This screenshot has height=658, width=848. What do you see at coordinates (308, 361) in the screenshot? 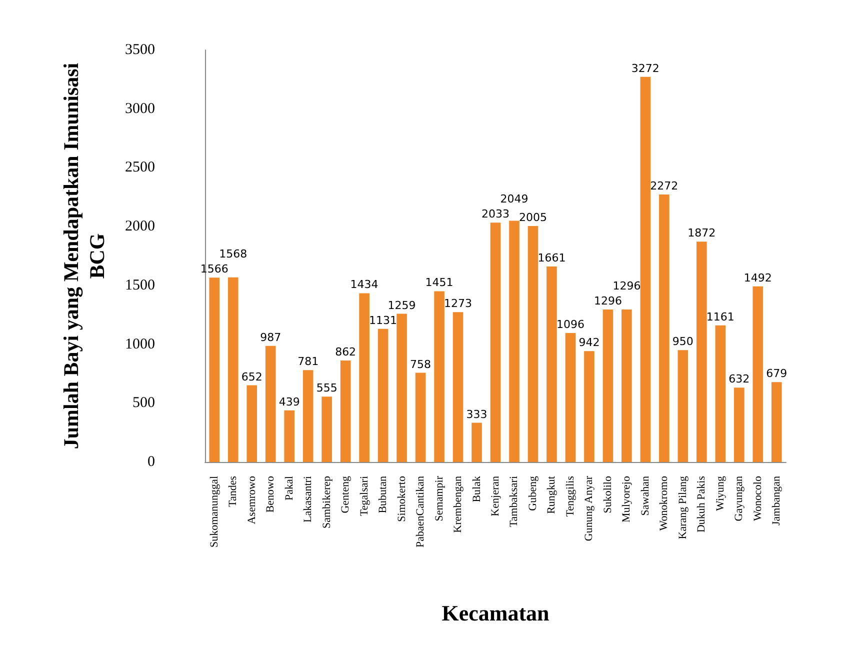
I see `data-label: 781` at bounding box center [308, 361].